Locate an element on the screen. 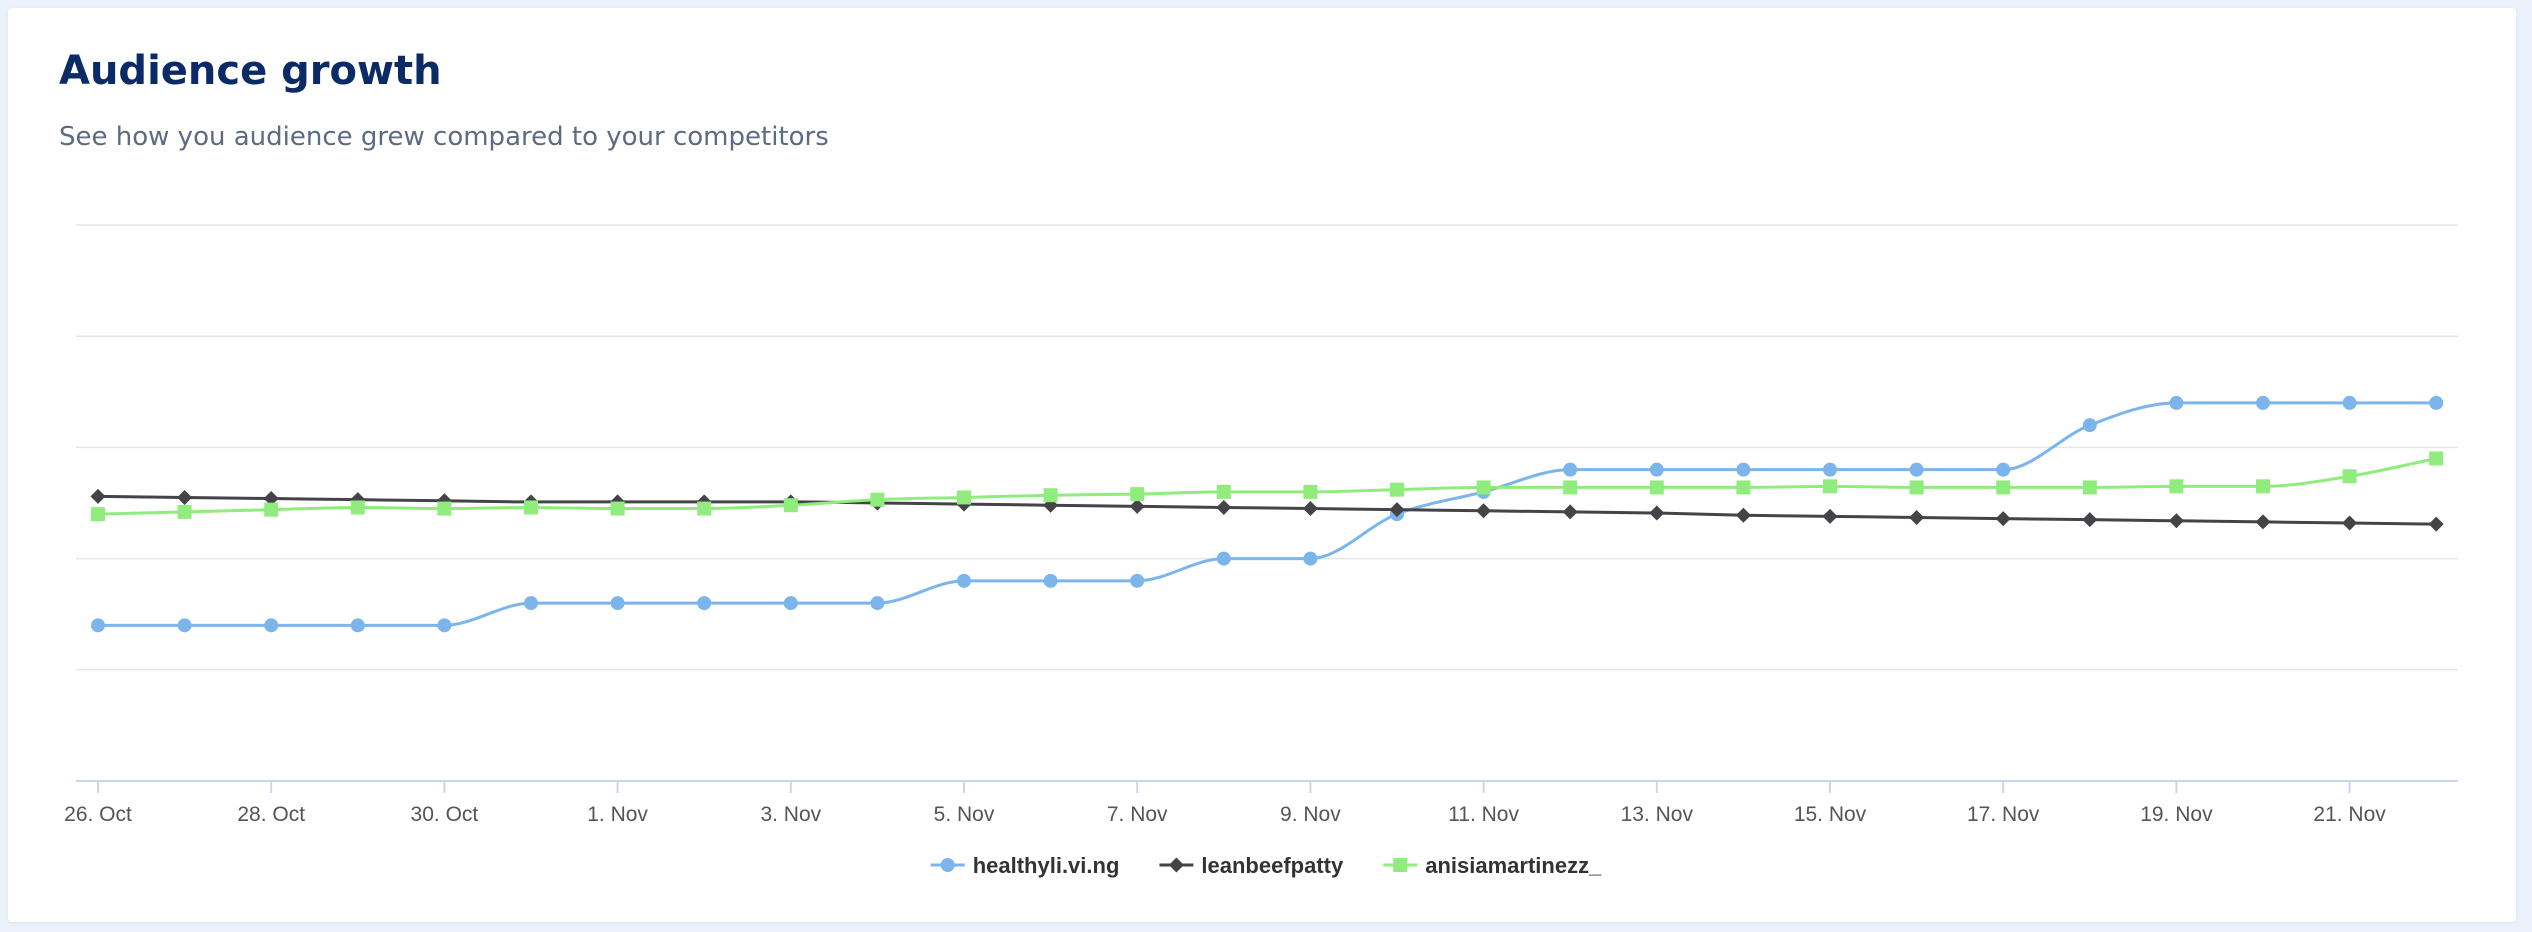 The width and height of the screenshot is (2532, 932). legend-item: healthyli.vi.ng is located at coordinates (1025, 865).